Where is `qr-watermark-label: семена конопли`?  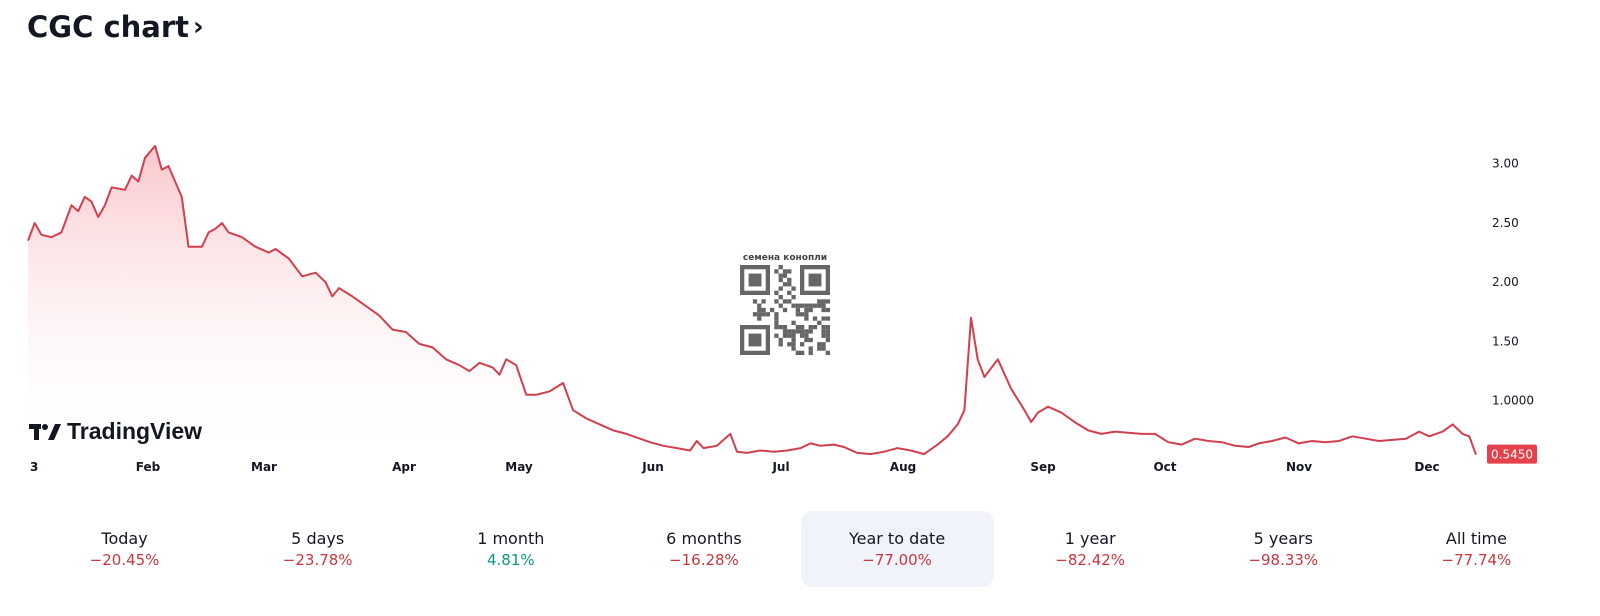 qr-watermark-label: семена конопли is located at coordinates (785, 258).